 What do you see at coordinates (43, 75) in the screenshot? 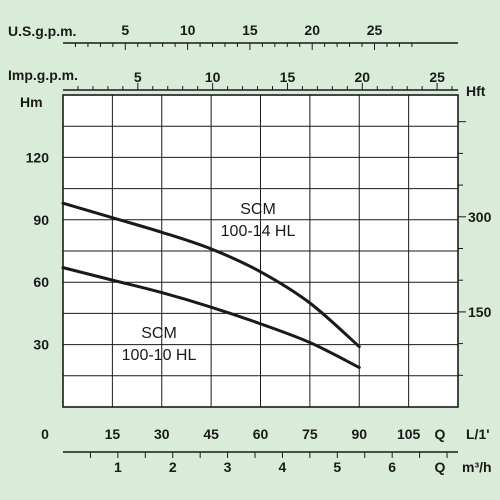
I see `impgpm-axis-label: Imp.g.p.m.` at bounding box center [43, 75].